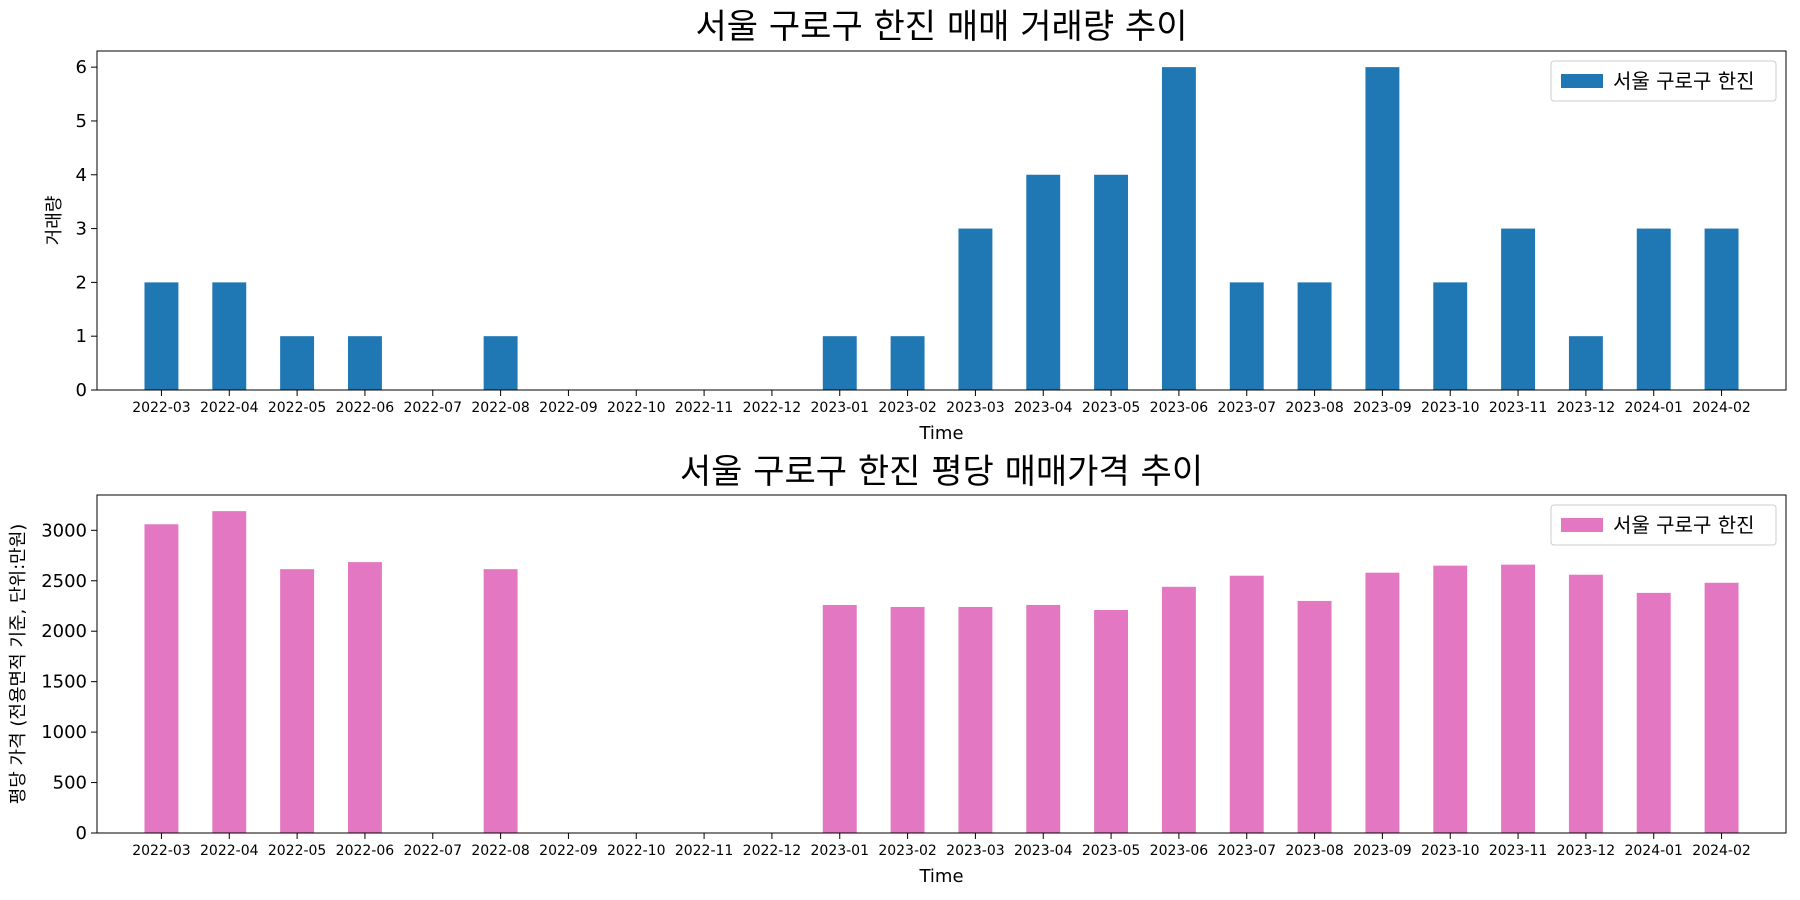  I want to click on x-tick-label: 2023-12, so click(1586, 851).